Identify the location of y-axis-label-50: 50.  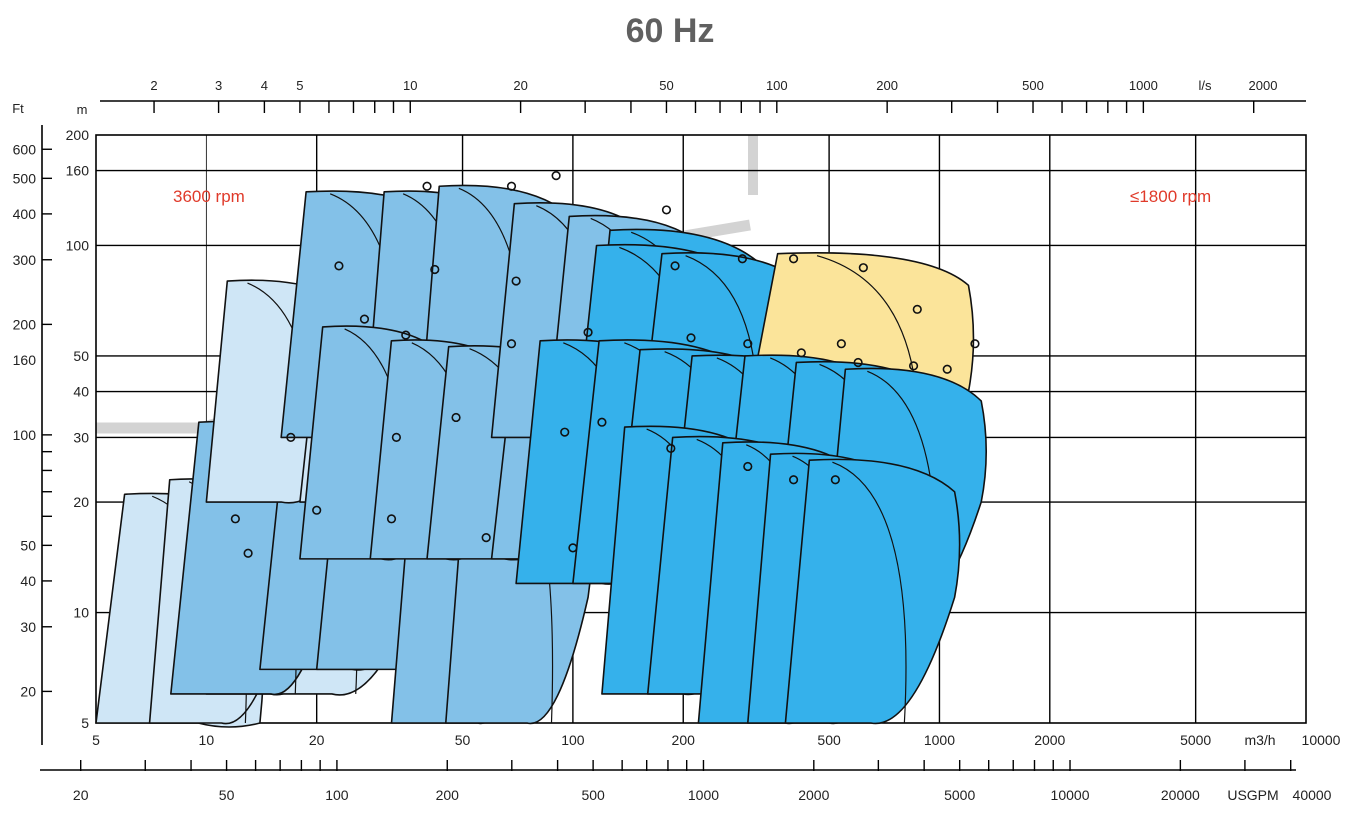
(81, 356).